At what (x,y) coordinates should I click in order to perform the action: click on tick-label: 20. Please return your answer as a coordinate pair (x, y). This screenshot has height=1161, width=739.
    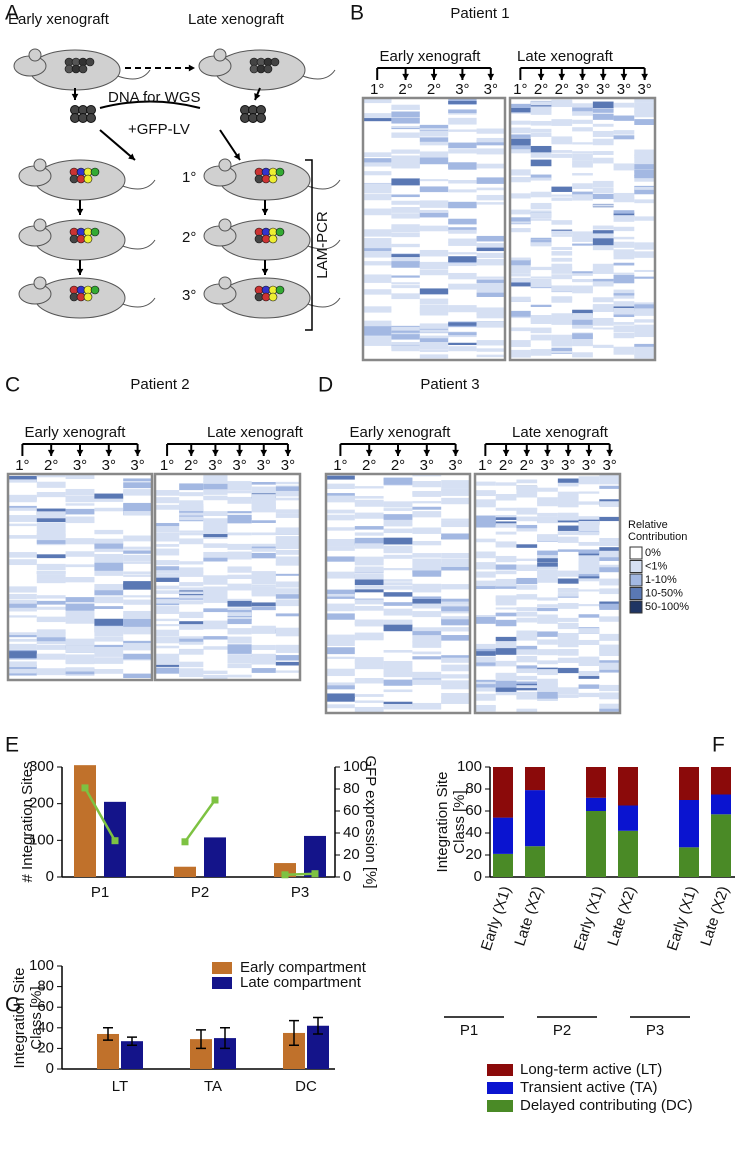
    Looking at the image, I should click on (45, 1047).